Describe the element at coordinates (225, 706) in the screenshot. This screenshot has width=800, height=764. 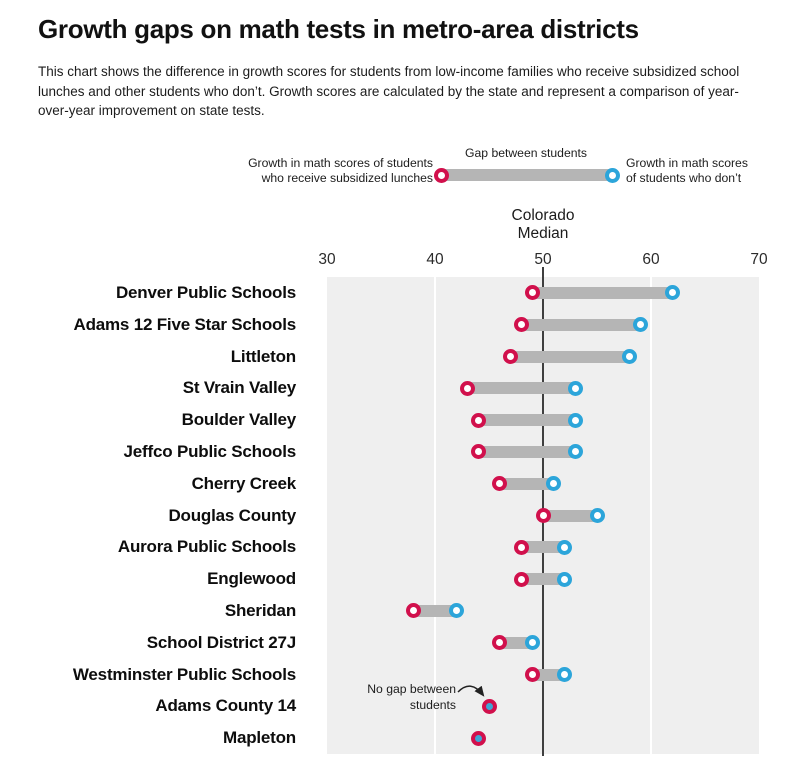
I see `district-label: Adams County 14` at that location.